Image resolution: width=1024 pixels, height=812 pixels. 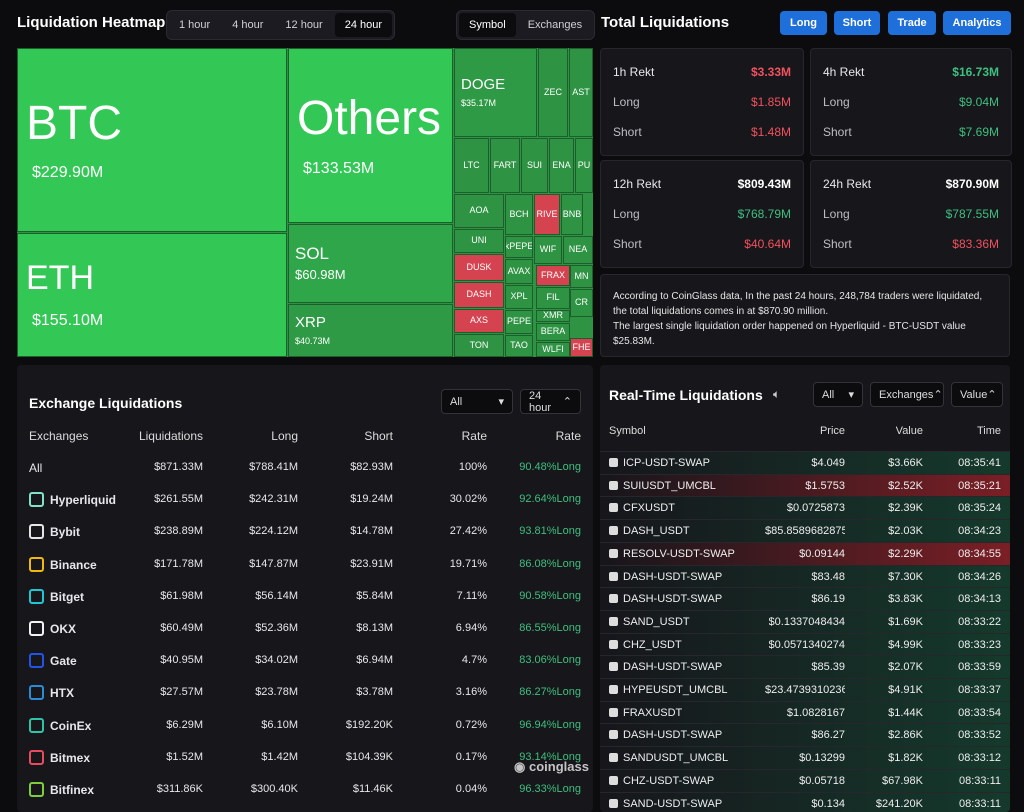 I want to click on table-cell: $34.02M, so click(x=276, y=660).